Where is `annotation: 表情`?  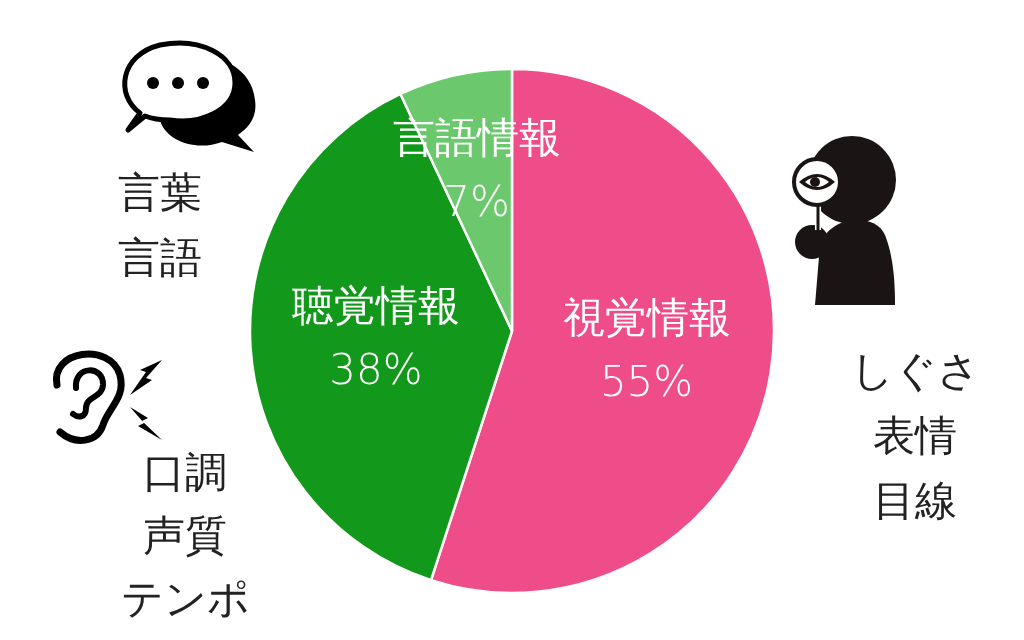 annotation: 表情 is located at coordinates (915, 435).